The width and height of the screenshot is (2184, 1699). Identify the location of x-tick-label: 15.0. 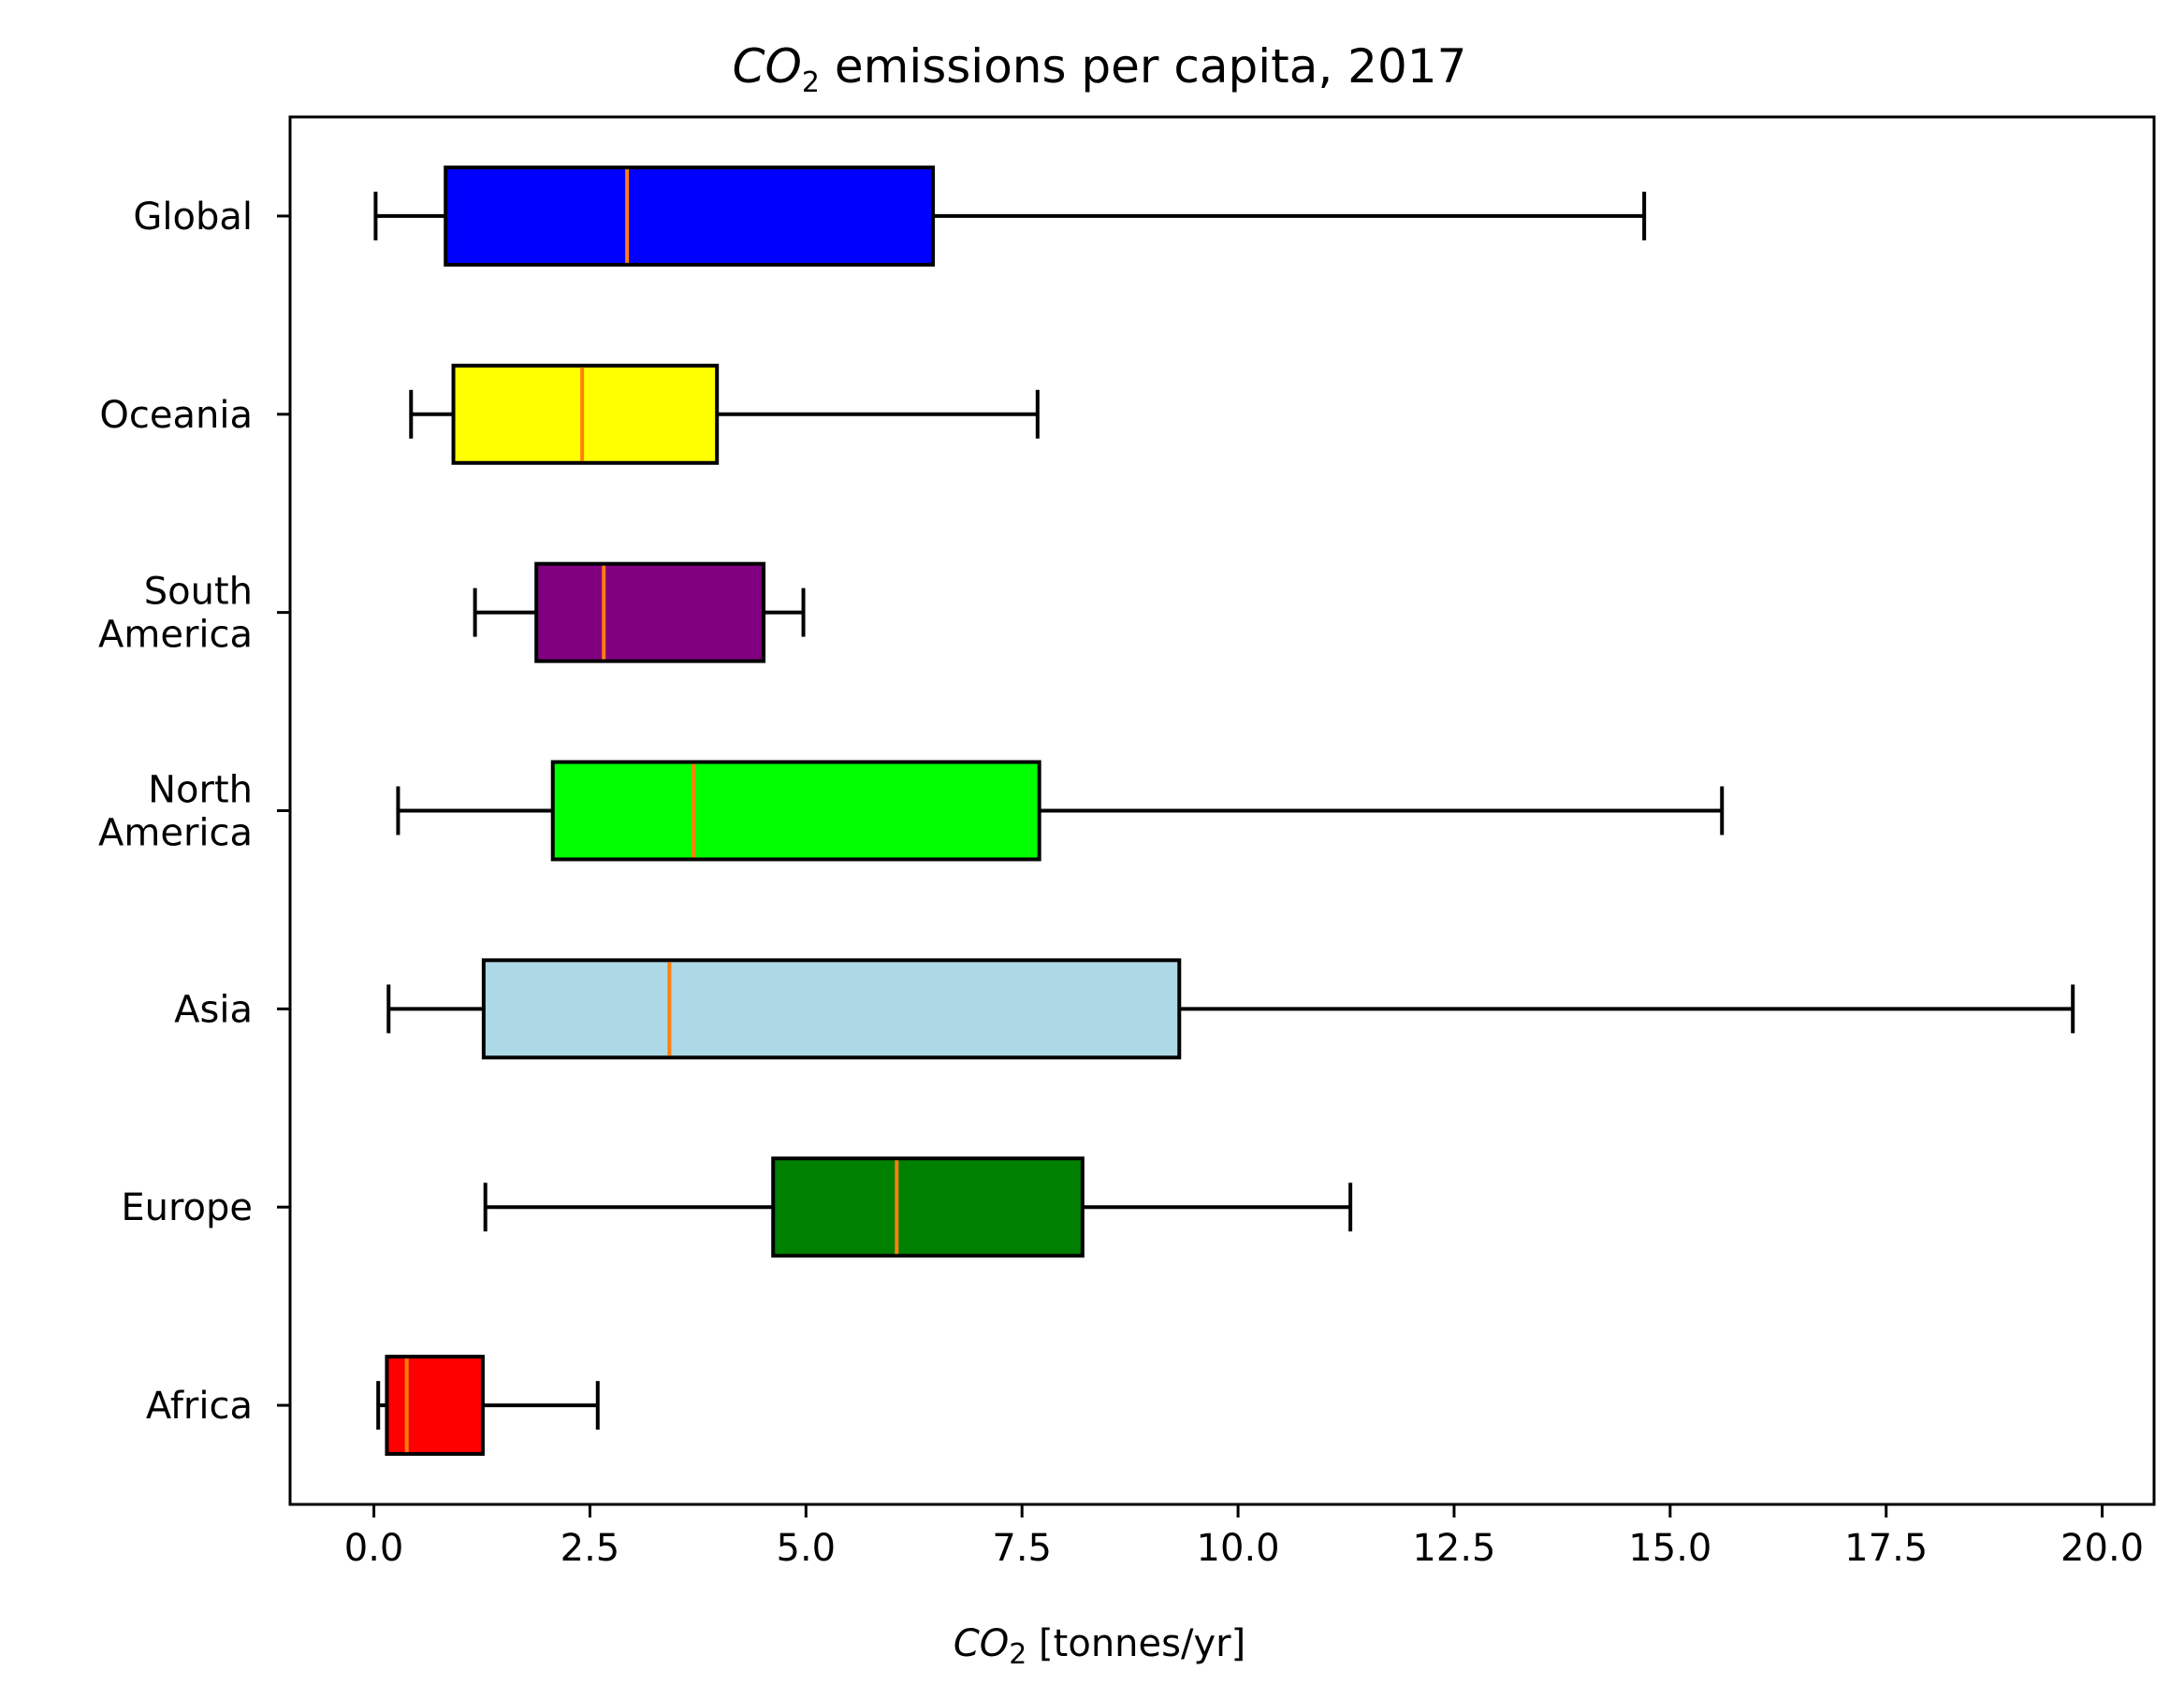
(1669, 1548).